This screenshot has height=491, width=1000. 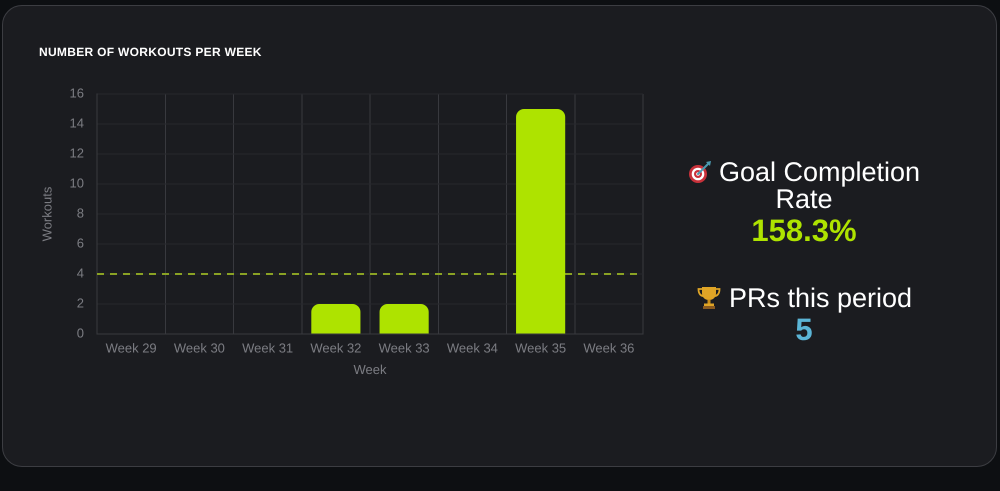 I want to click on y-tick-label: 14, so click(x=77, y=123).